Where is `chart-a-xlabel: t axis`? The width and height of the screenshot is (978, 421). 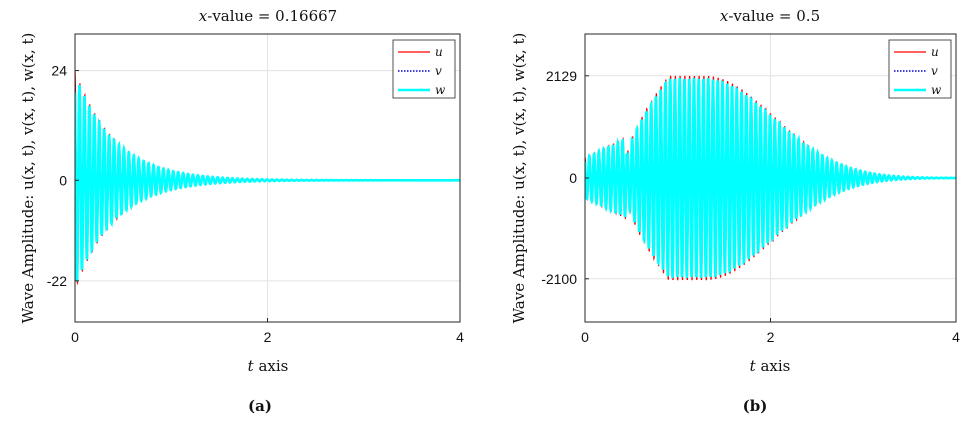 chart-a-xlabel: t axis is located at coordinates (268, 366).